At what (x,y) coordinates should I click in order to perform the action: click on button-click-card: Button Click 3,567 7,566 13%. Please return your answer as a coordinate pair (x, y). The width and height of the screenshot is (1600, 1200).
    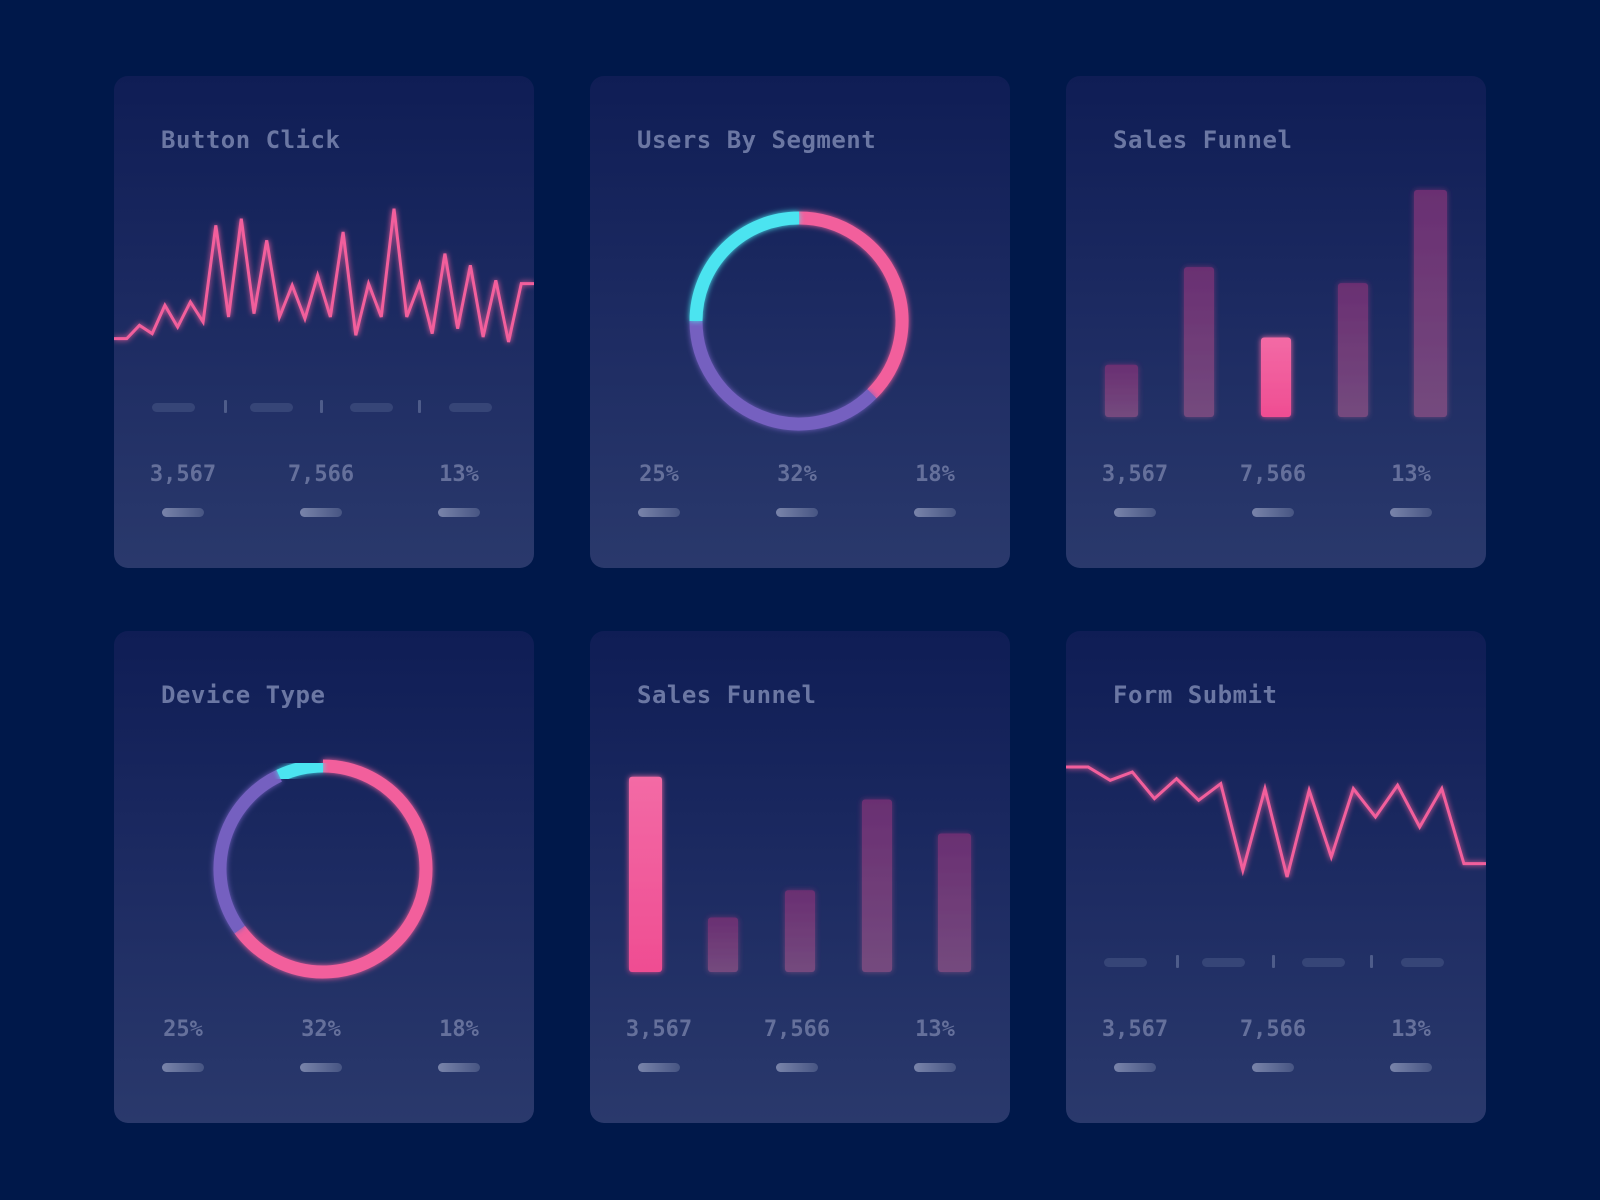
    Looking at the image, I should click on (324, 322).